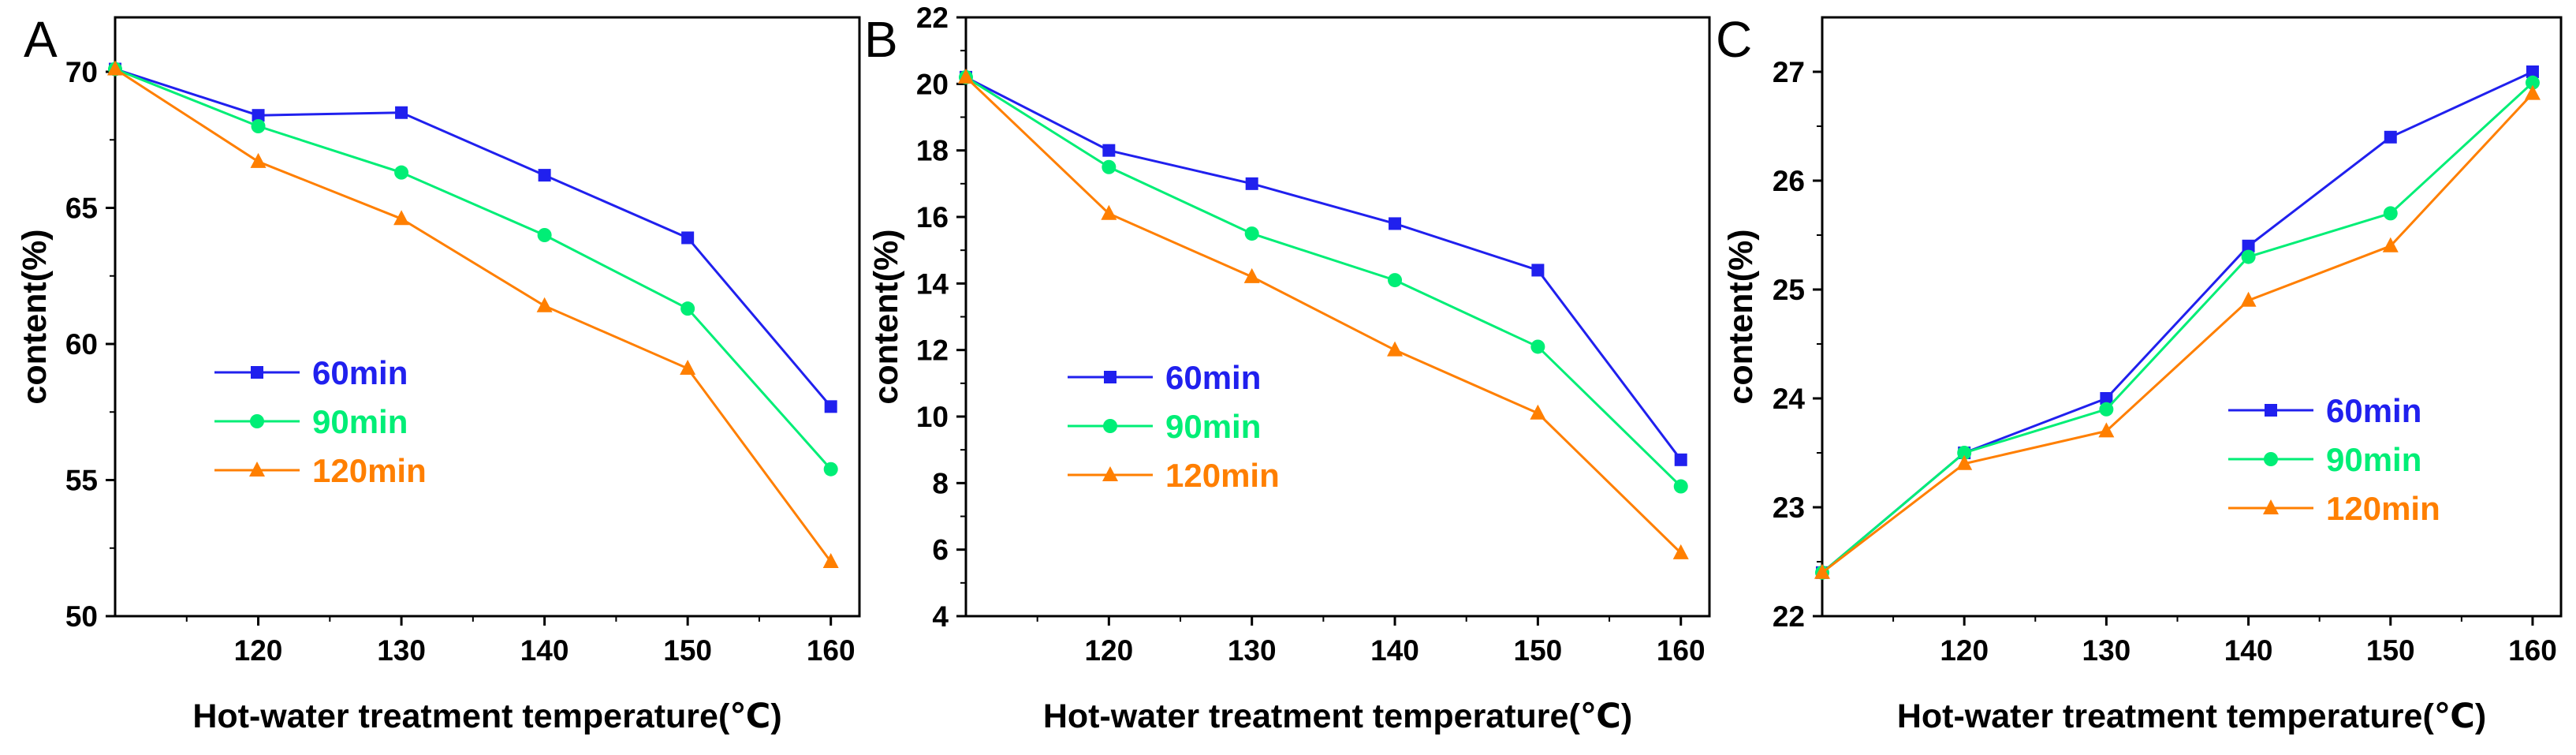 The image size is (2576, 755). What do you see at coordinates (941, 483) in the screenshot?
I see `y-tick-label: 8` at bounding box center [941, 483].